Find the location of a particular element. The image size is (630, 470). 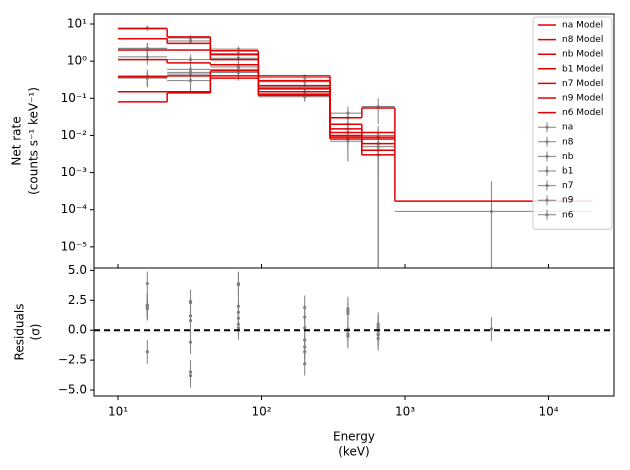

legend-box is located at coordinates (572, 123).